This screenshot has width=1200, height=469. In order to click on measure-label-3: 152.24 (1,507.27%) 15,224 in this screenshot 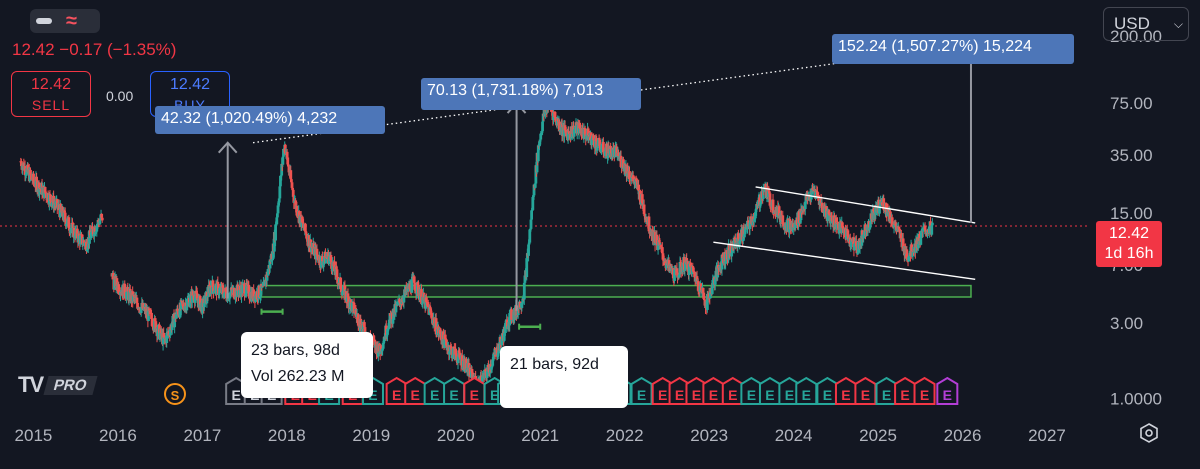, I will do `click(953, 49)`.